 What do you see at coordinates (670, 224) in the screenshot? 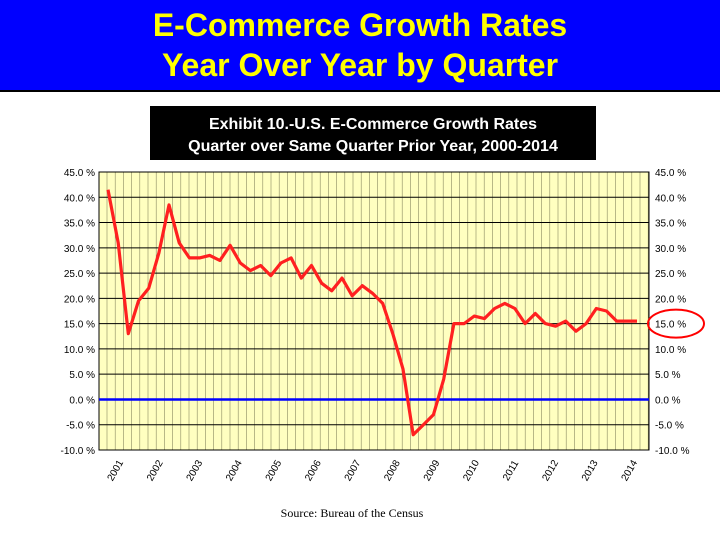
I see `y-tick-label-right: 35.0 %` at bounding box center [670, 224].